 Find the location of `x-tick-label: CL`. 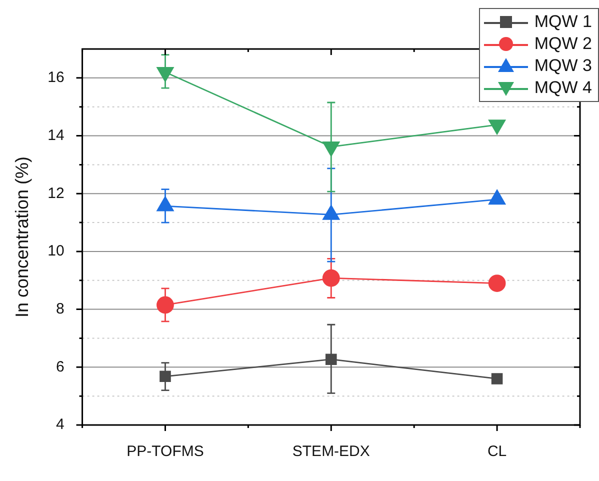

x-tick-label: CL is located at coordinates (497, 451).